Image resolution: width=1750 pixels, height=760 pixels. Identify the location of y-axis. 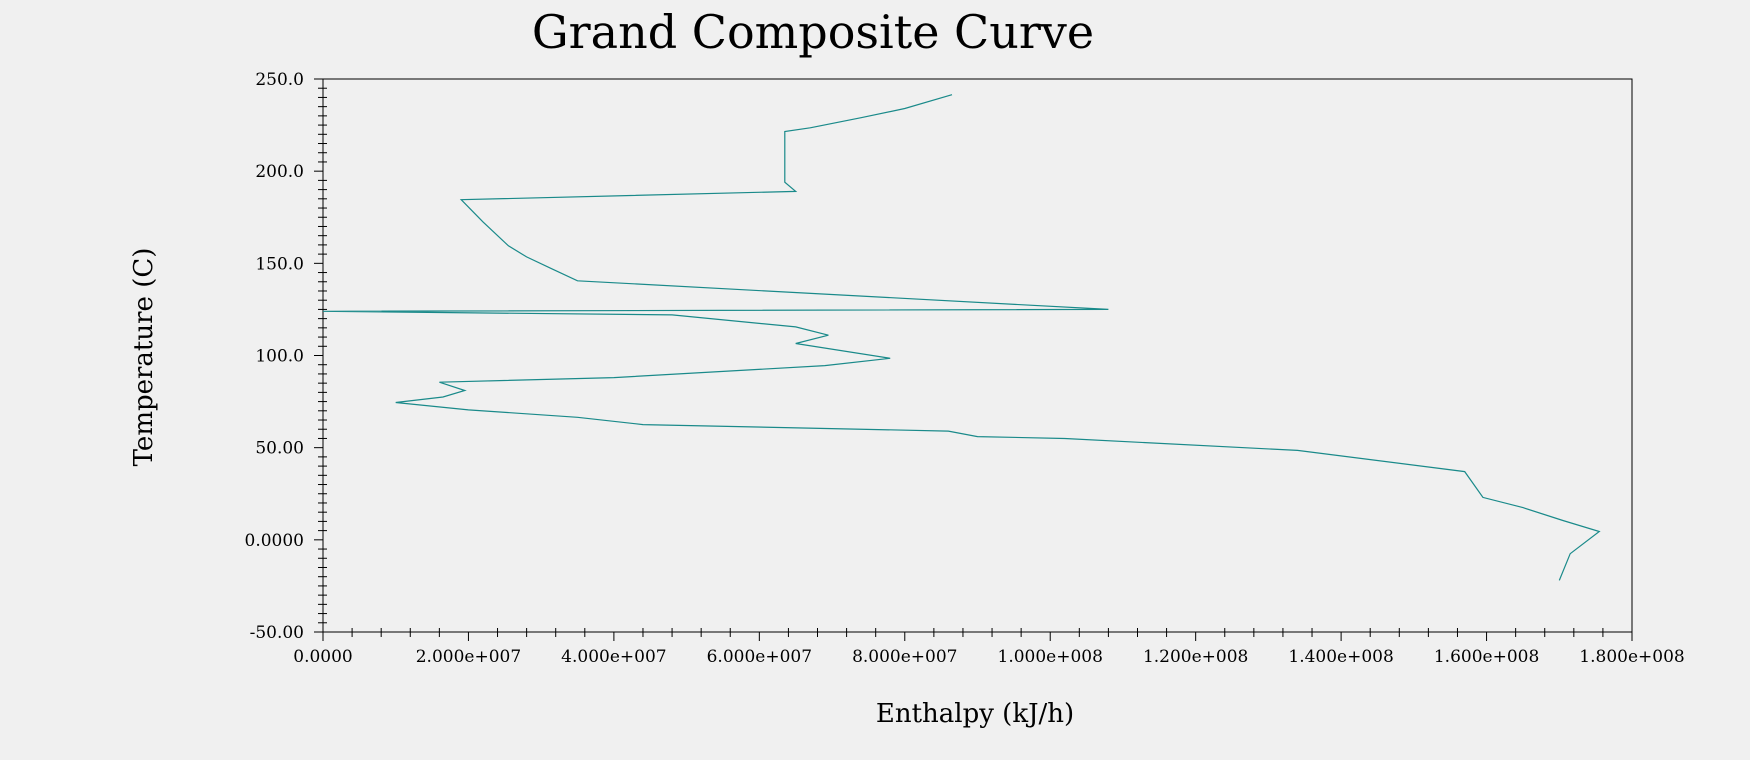
(320, 355).